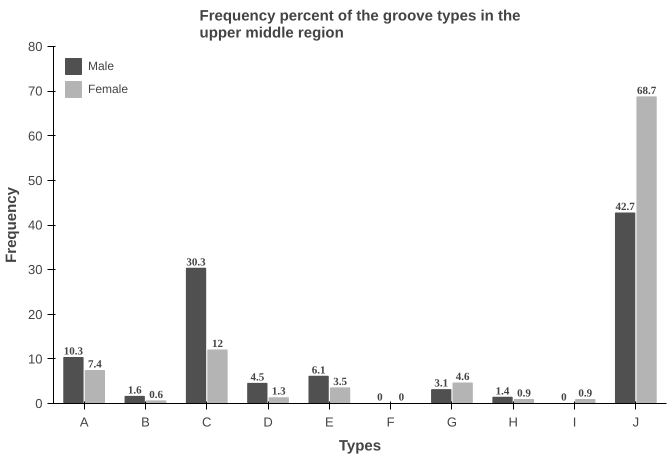 This screenshot has width=671, height=457. I want to click on data-label: 0.6, so click(156, 394).